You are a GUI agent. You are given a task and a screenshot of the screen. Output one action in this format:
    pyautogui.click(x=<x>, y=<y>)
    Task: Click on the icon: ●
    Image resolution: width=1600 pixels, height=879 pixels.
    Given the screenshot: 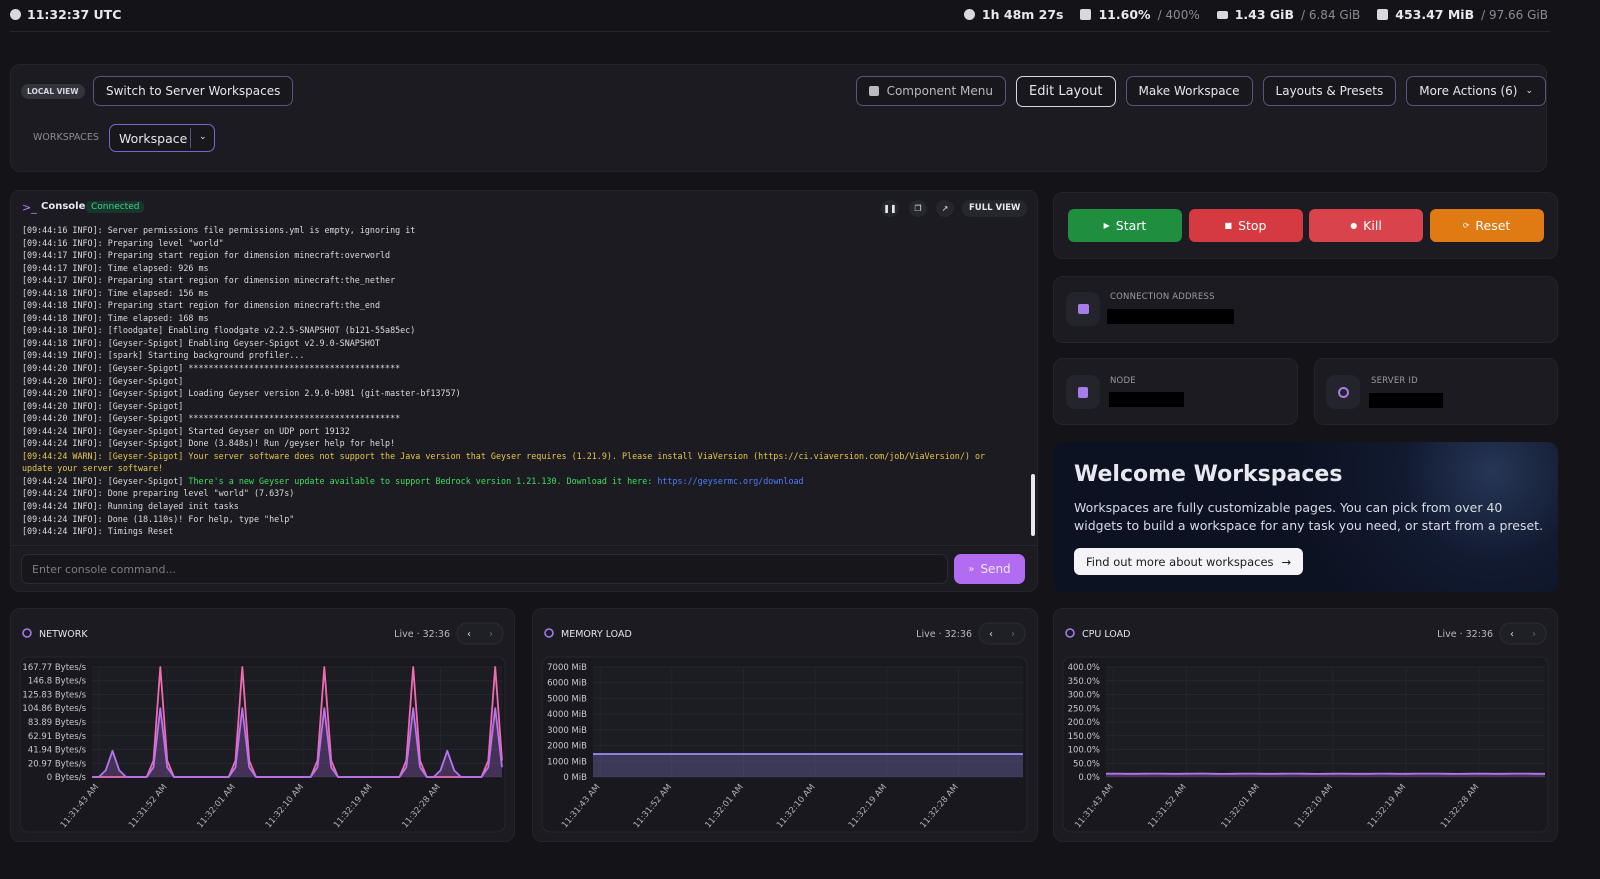 What is the action you would take?
    pyautogui.click(x=1354, y=225)
    